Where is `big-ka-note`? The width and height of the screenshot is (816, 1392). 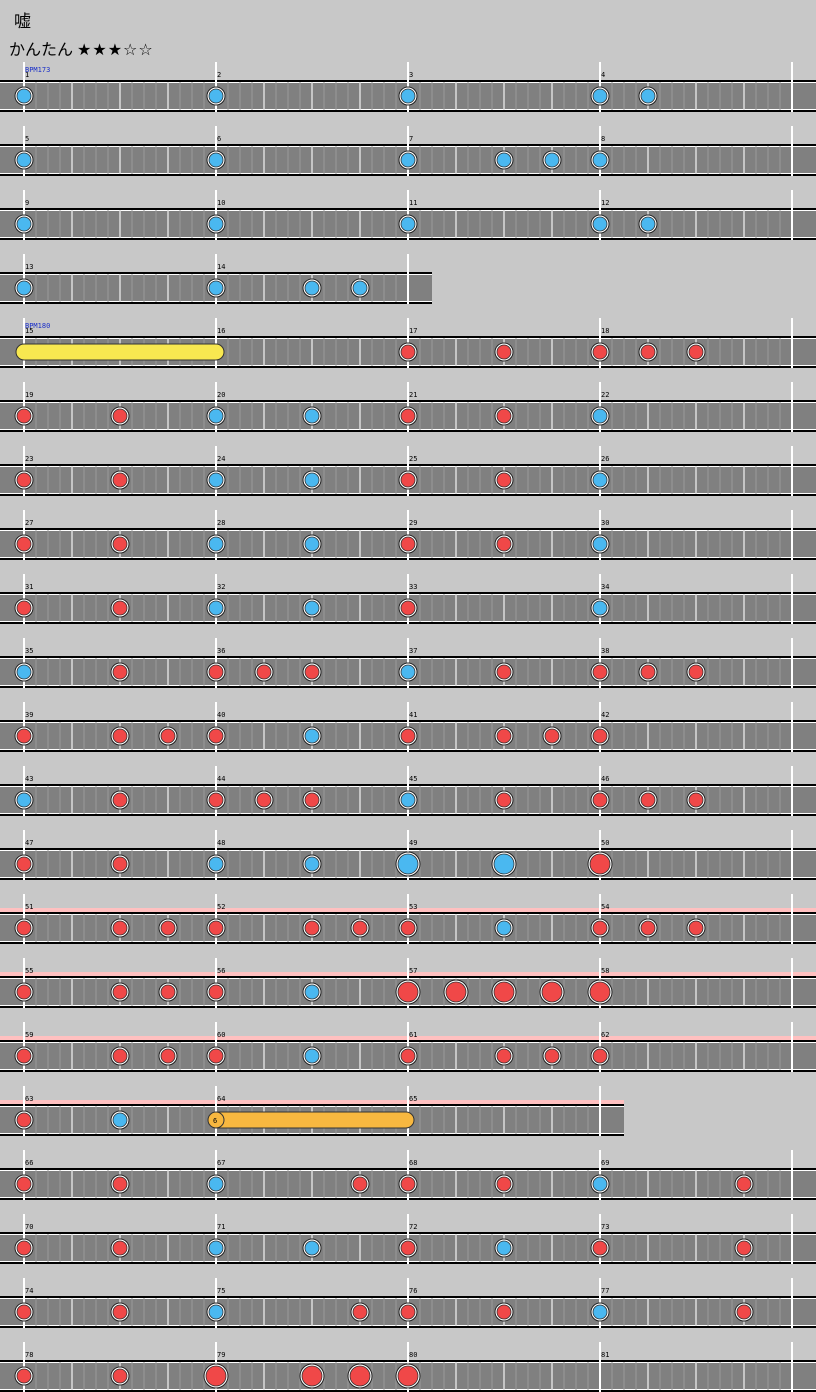
big-ka-note is located at coordinates (504, 864).